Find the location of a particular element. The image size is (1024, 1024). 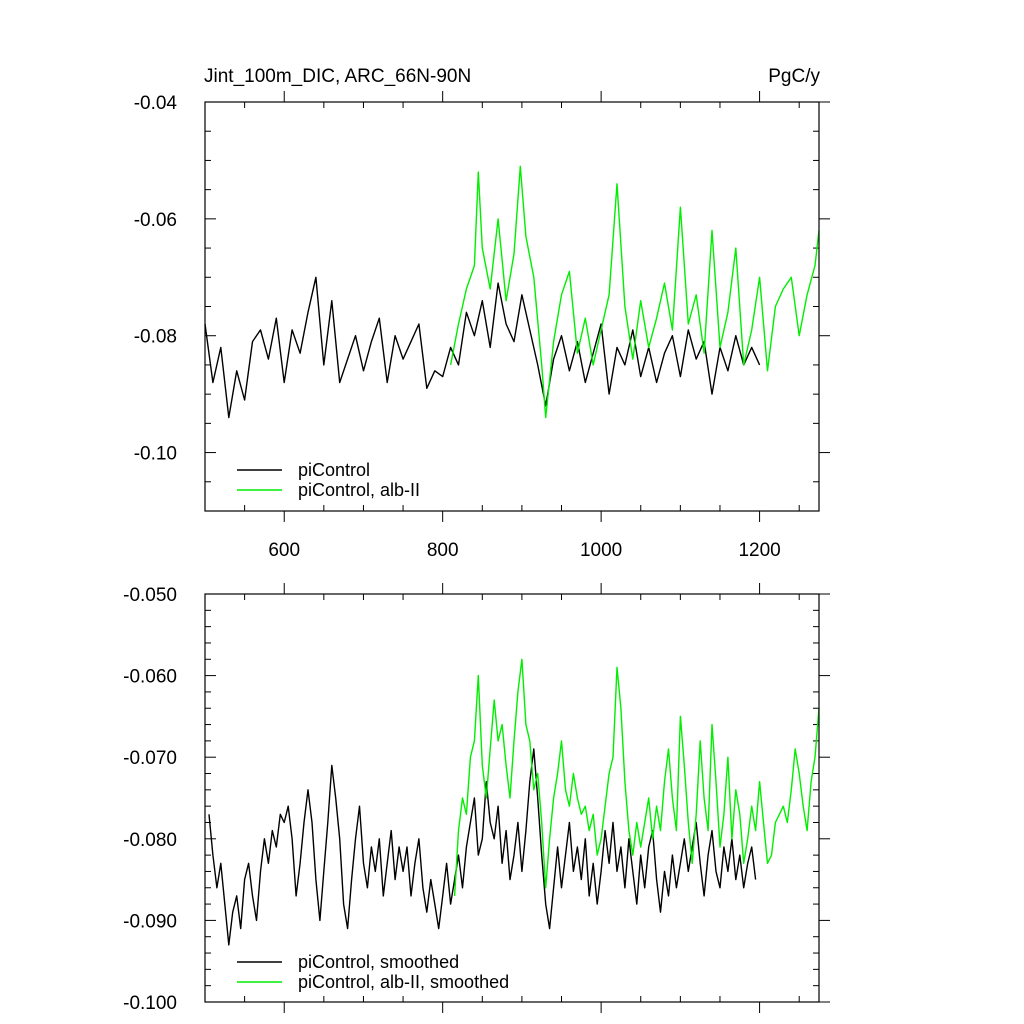

top-x-tick-label: 800 is located at coordinates (443, 550).